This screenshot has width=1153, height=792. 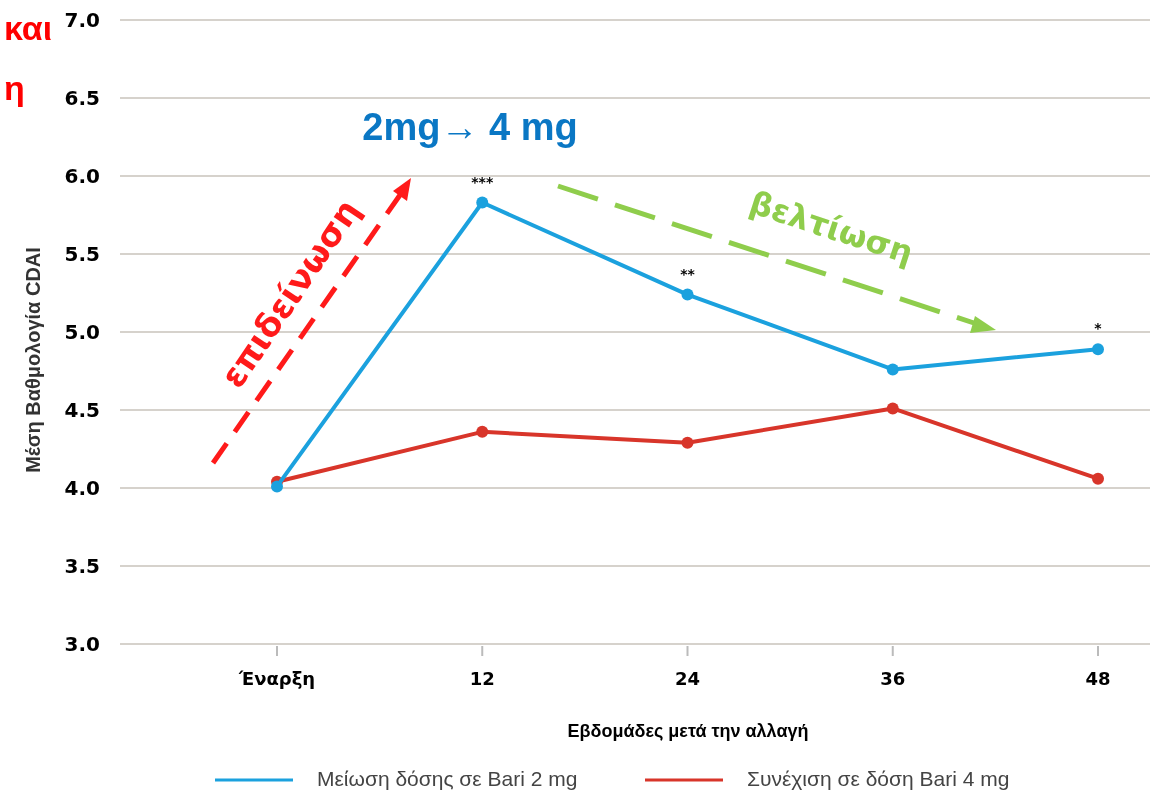 What do you see at coordinates (82, 332) in the screenshot?
I see `y-tick-label: 5.0` at bounding box center [82, 332].